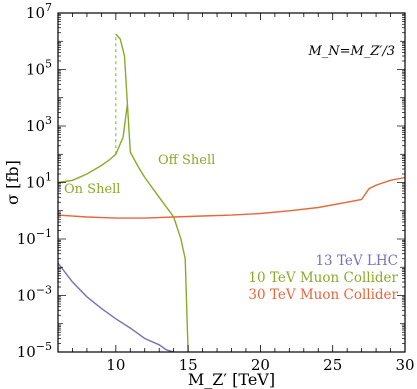 This screenshot has height=389, width=417. Describe the element at coordinates (115, 365) in the screenshot. I see `x-tick-label: 10` at that location.